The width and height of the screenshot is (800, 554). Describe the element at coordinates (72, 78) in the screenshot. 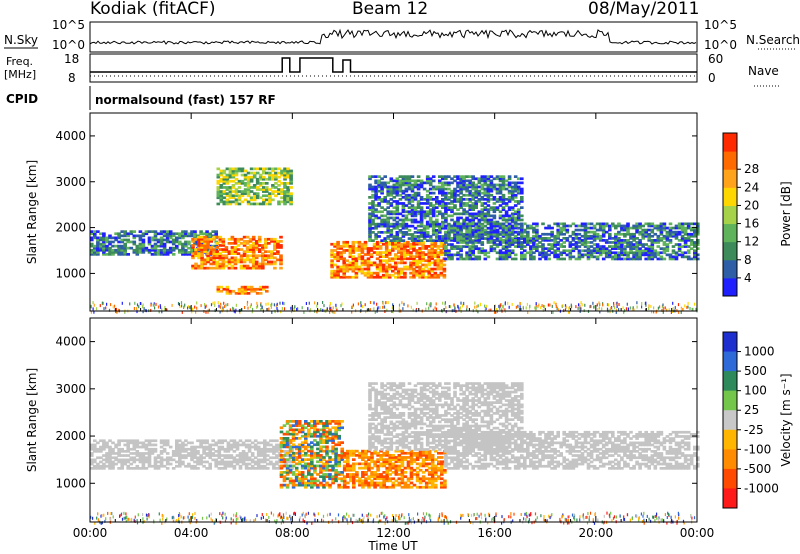

I see `freq-tick-bottom: 8` at that location.